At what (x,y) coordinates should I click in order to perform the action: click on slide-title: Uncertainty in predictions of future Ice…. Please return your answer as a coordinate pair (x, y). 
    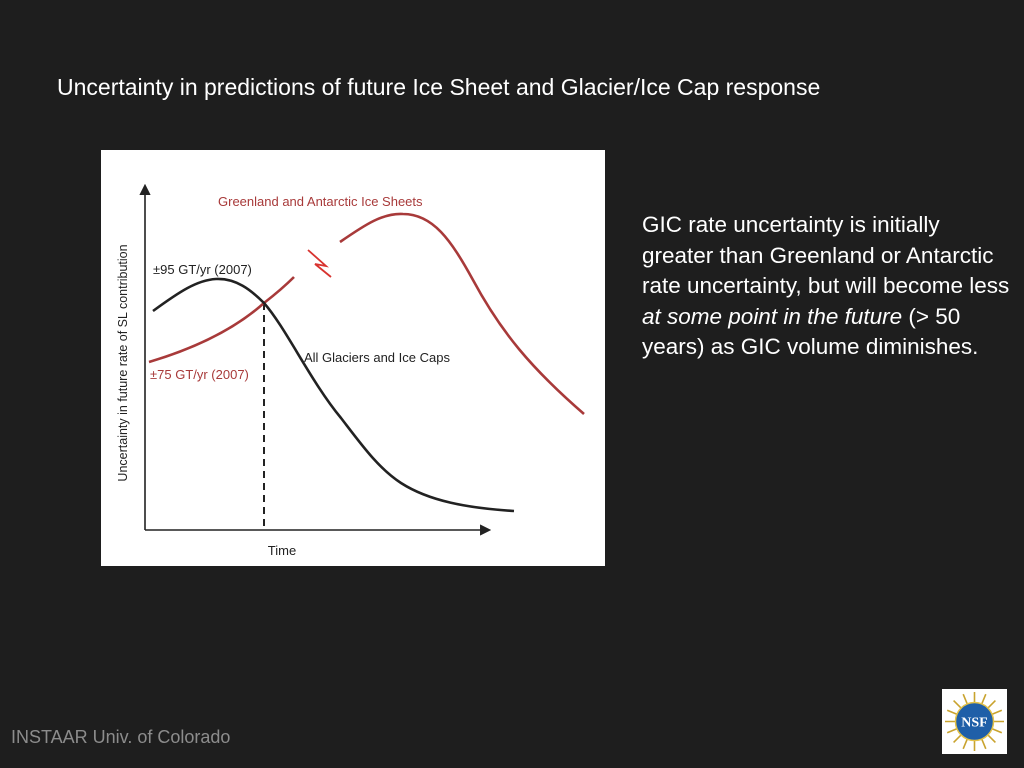
    Looking at the image, I should click on (439, 87).